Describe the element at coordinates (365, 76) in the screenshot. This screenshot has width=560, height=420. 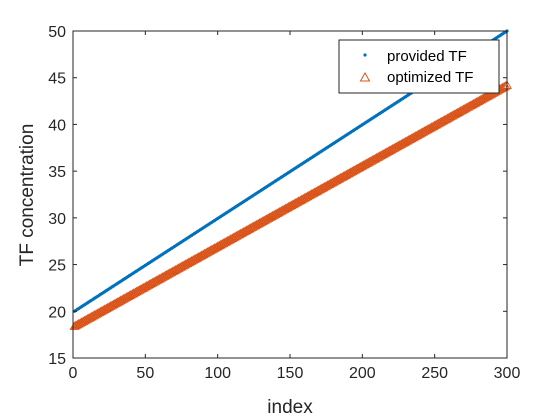
I see `legend-marker-optimized` at that location.